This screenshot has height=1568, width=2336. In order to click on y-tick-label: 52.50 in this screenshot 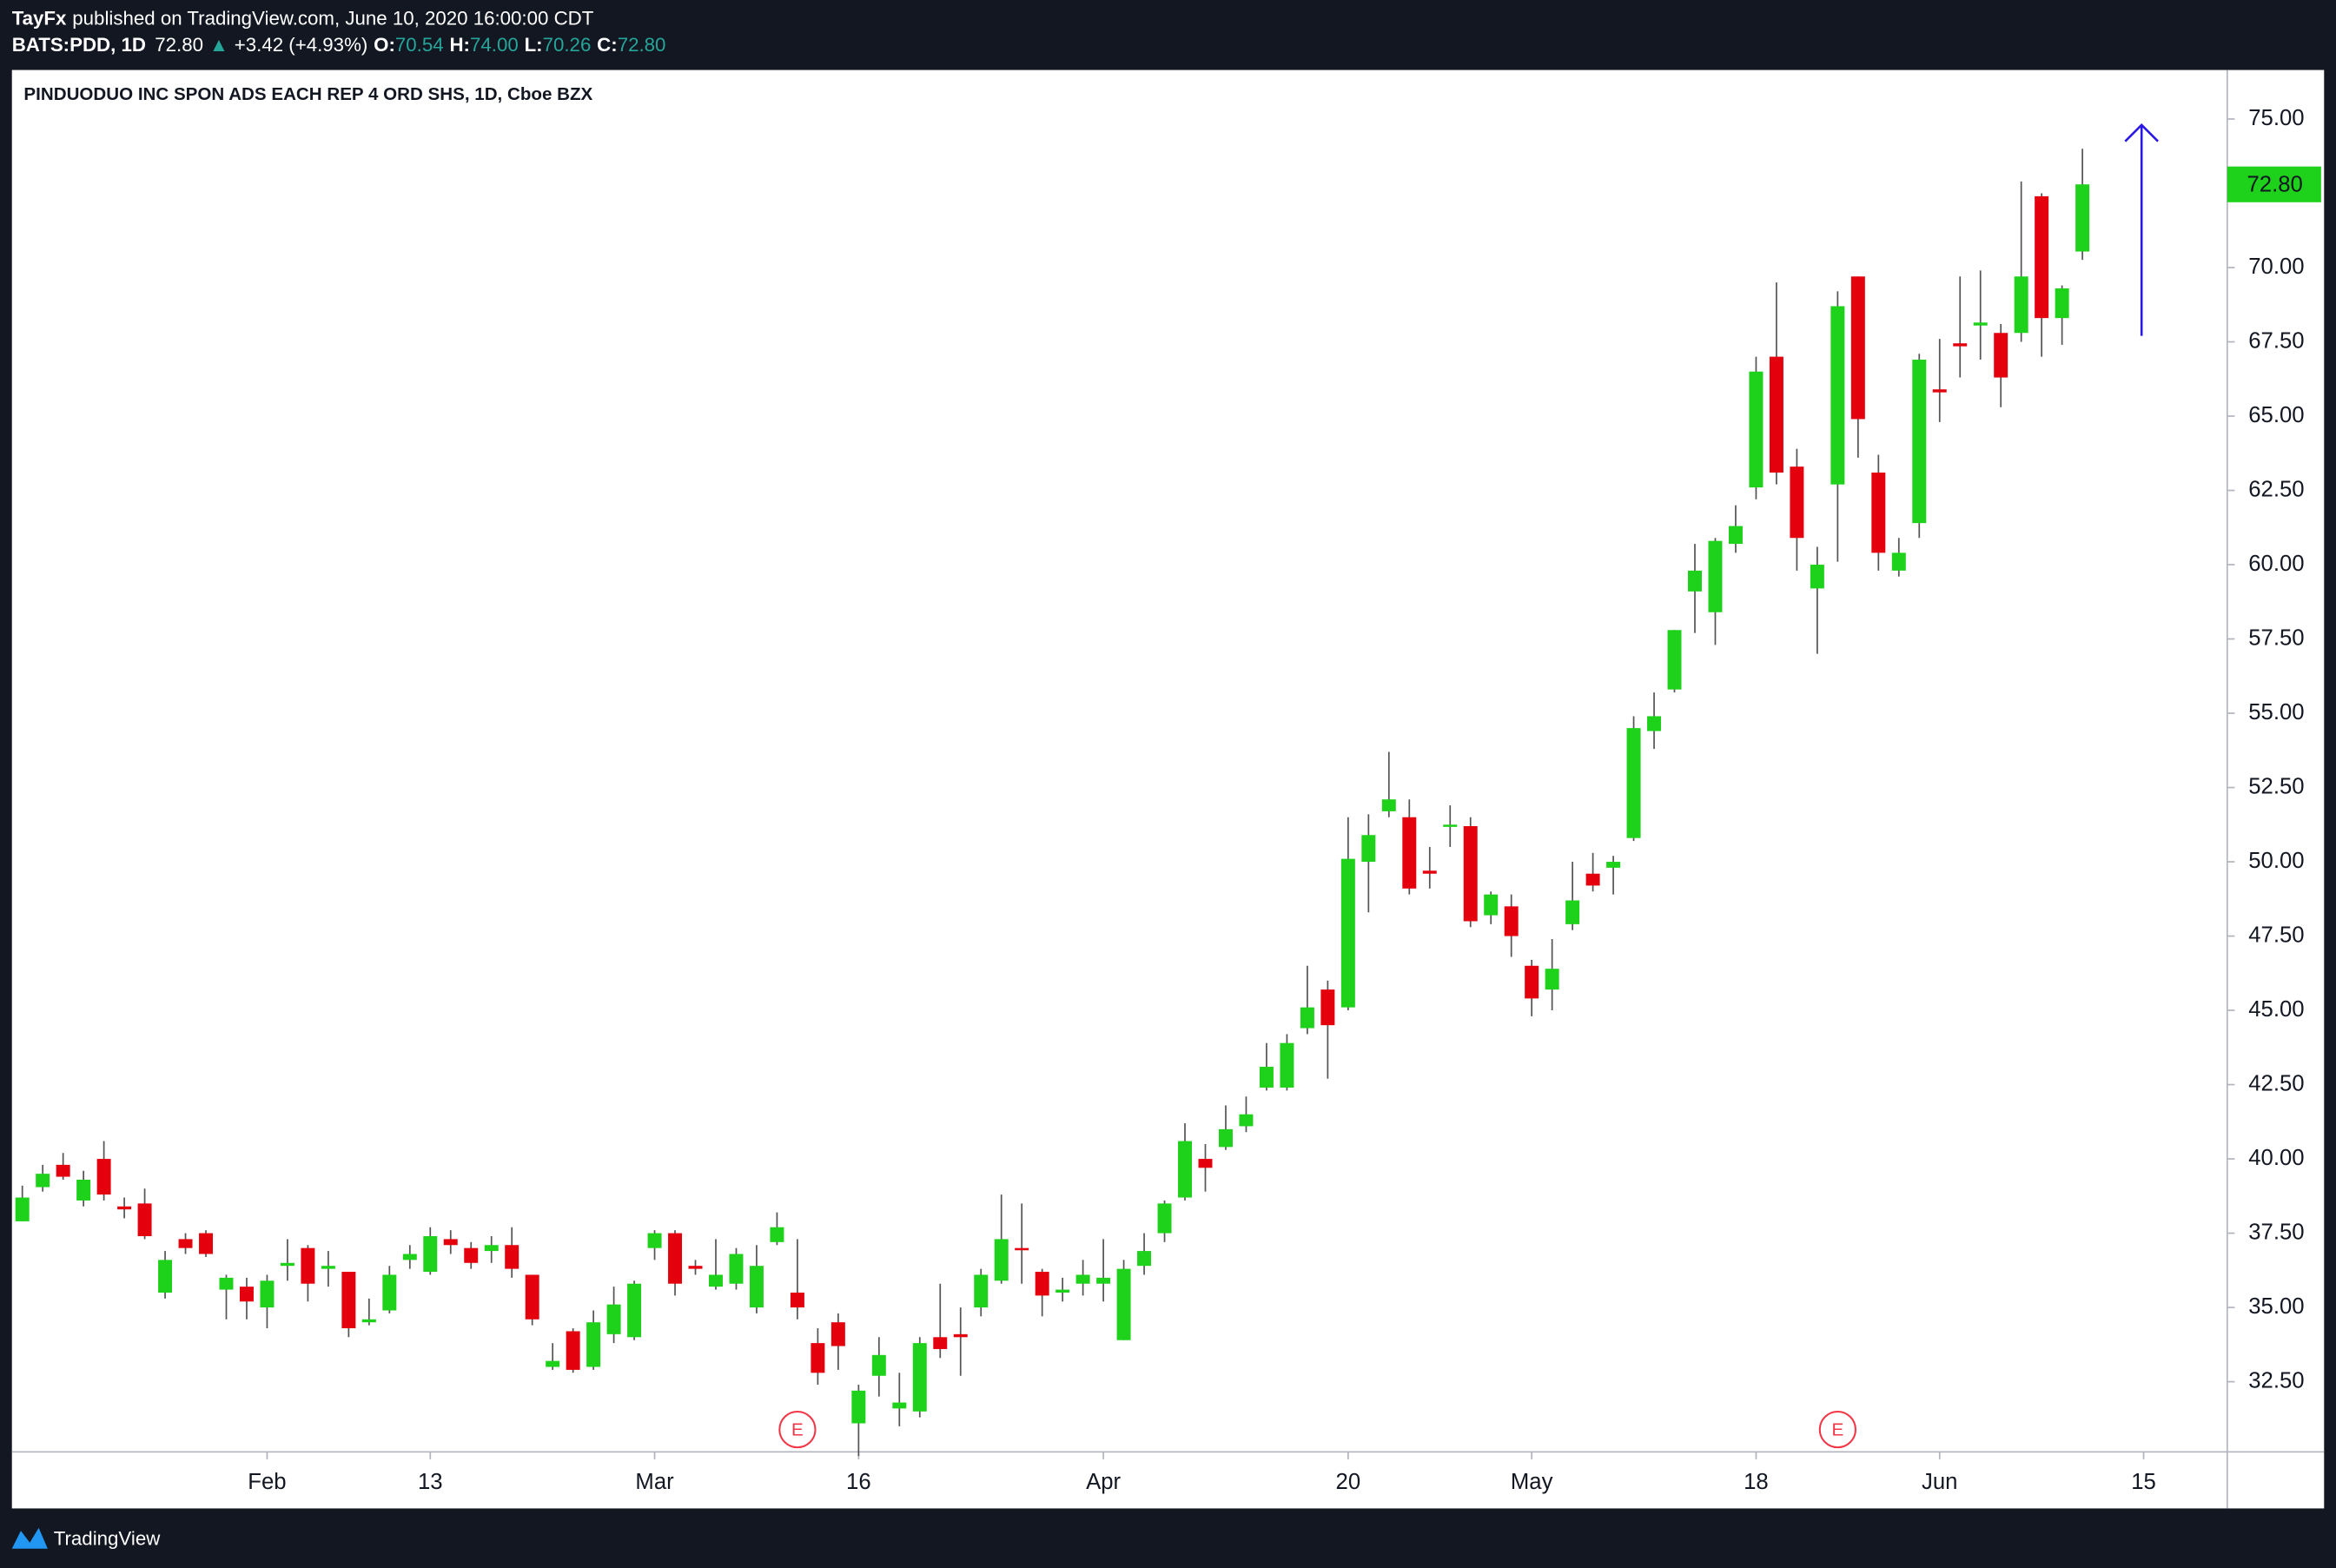, I will do `click(2276, 786)`.